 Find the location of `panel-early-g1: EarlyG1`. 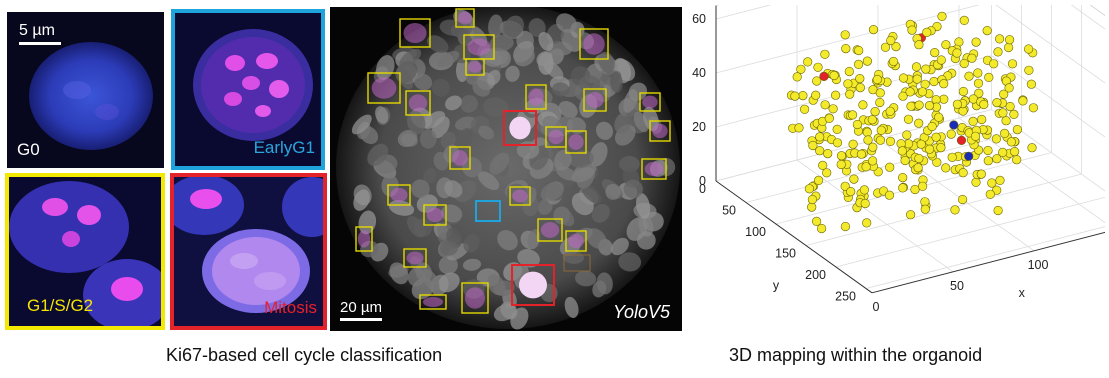

panel-early-g1: EarlyG1 is located at coordinates (248, 89).